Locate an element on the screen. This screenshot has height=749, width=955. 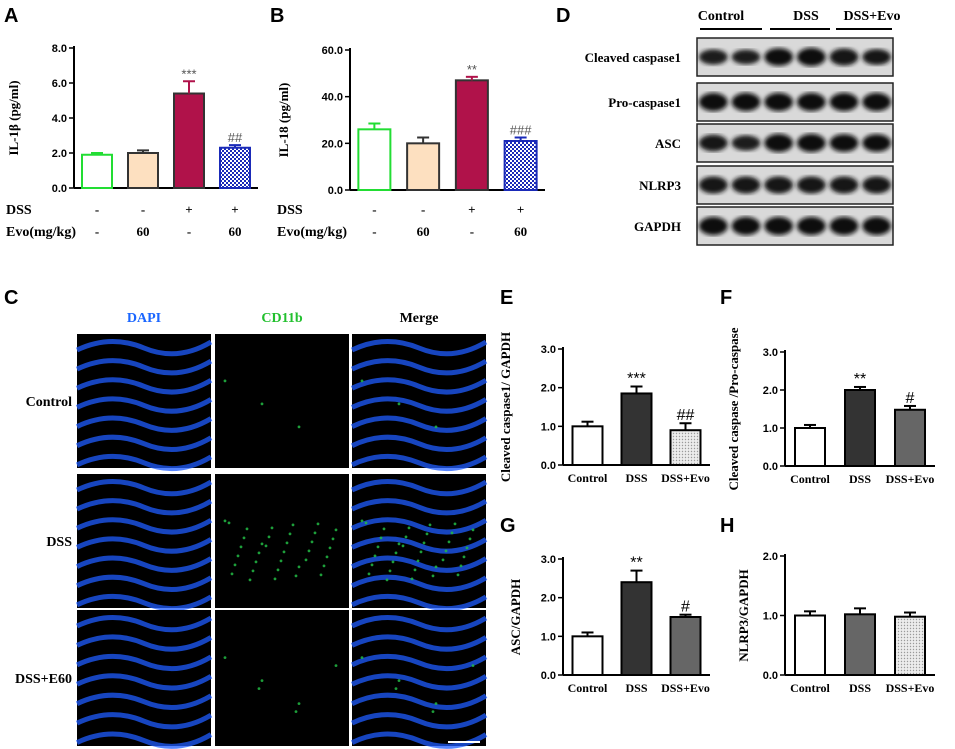
evo-value: 60 is located at coordinates (235, 231).